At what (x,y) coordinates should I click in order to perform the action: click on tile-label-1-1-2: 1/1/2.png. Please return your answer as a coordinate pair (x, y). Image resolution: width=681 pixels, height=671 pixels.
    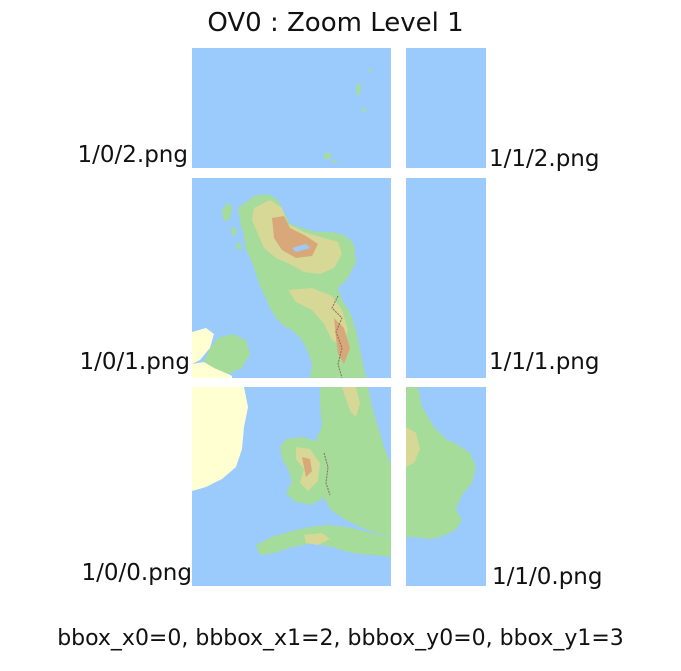
    Looking at the image, I should click on (544, 159).